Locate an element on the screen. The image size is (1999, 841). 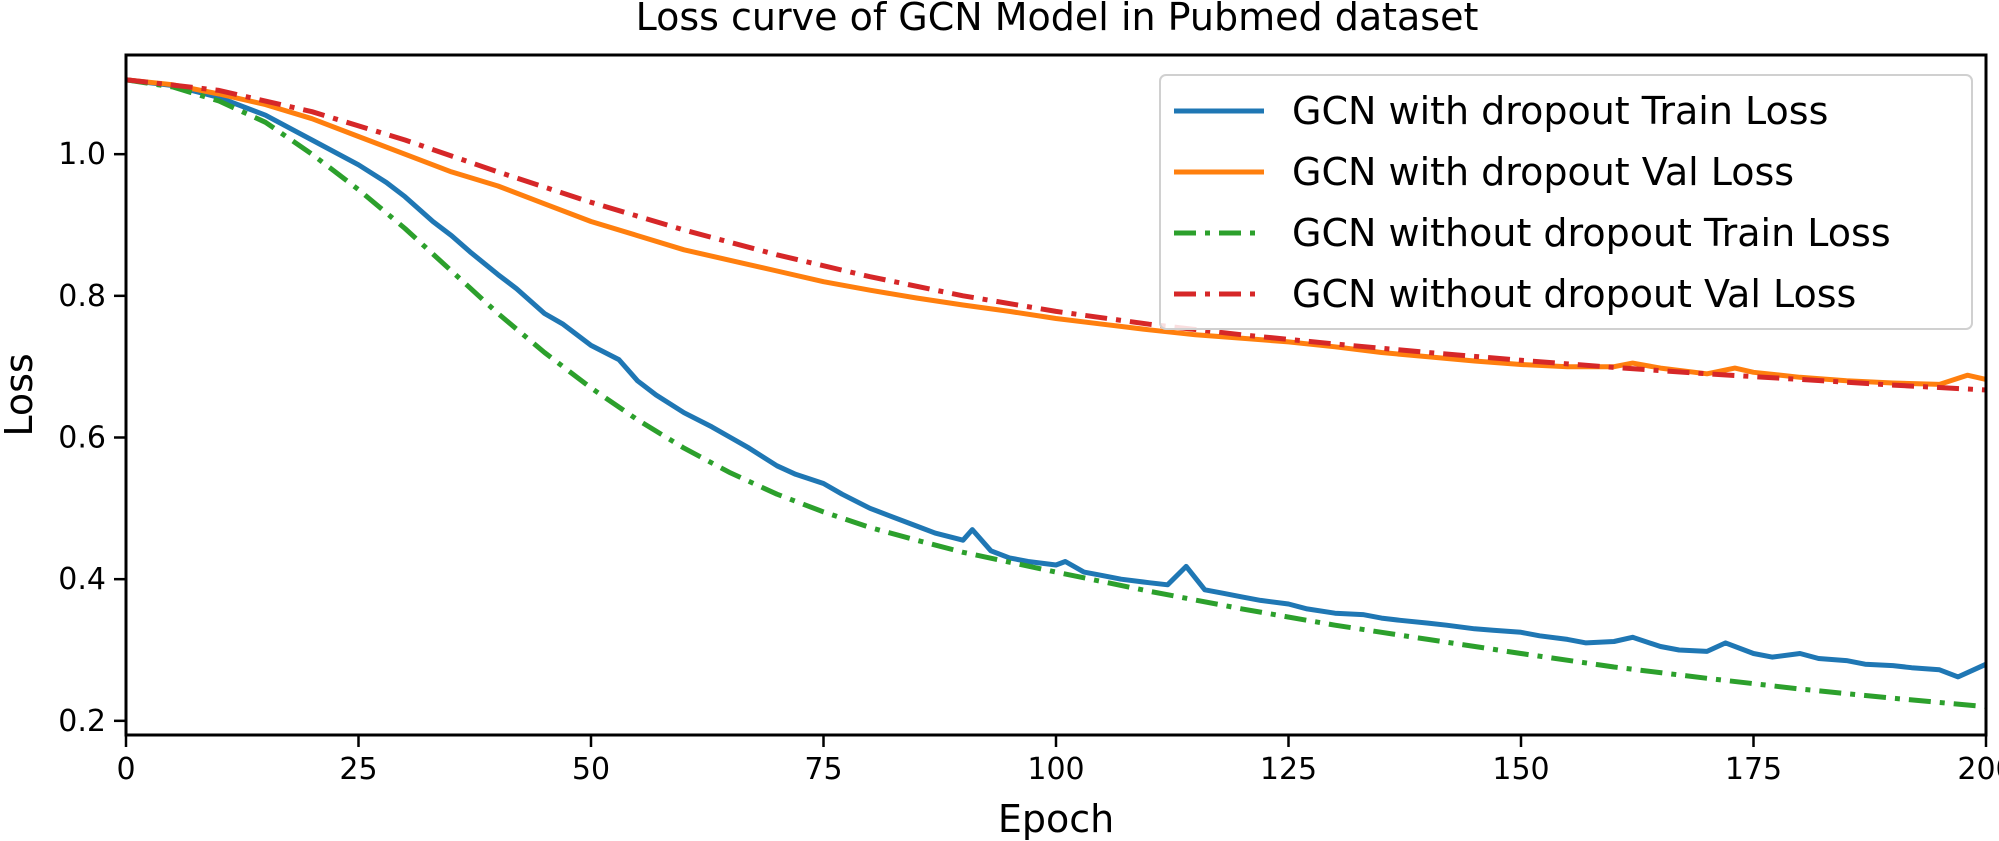
x-tick-label: 200 is located at coordinates (1978, 769).